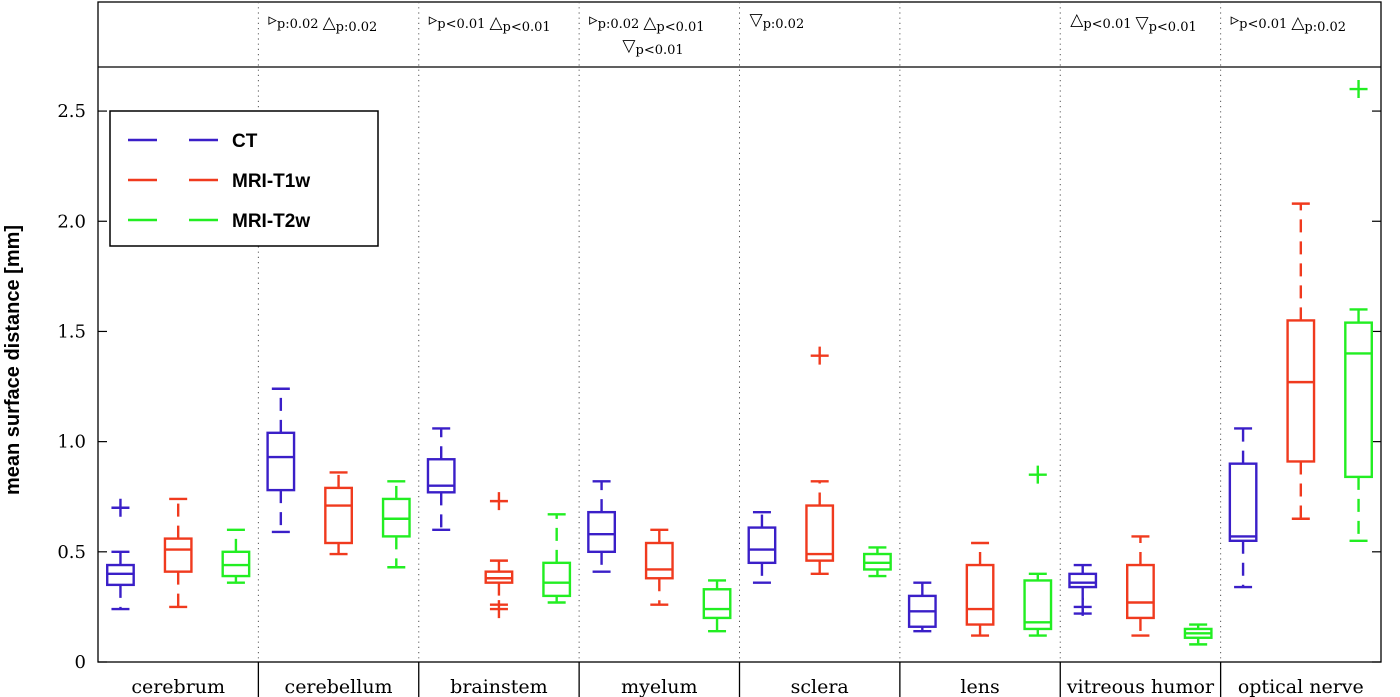  Describe the element at coordinates (979, 686) in the screenshot. I see `category-label: lens` at that location.